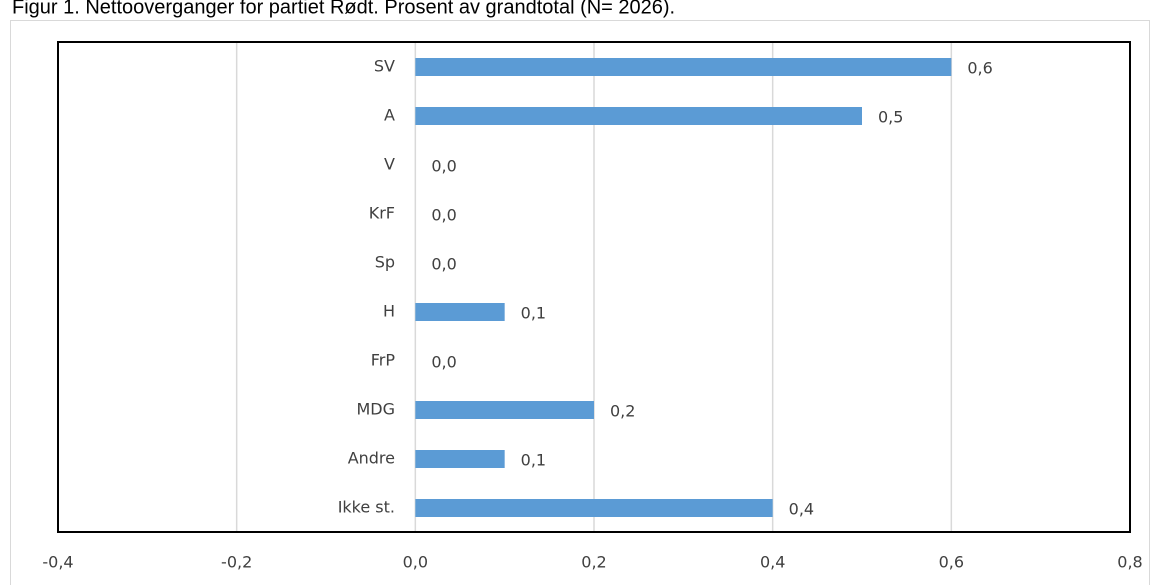 This screenshot has width=1160, height=585. What do you see at coordinates (801, 509) in the screenshot?
I see `data-label: 0,4` at bounding box center [801, 509].